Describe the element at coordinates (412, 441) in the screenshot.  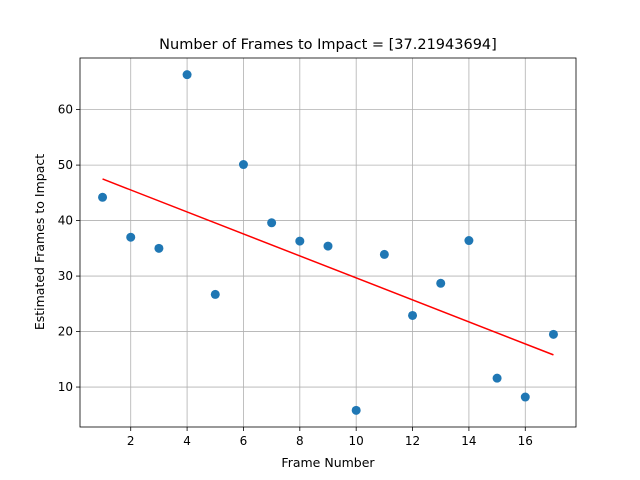
I see `x-tick-label: 12` at that location.